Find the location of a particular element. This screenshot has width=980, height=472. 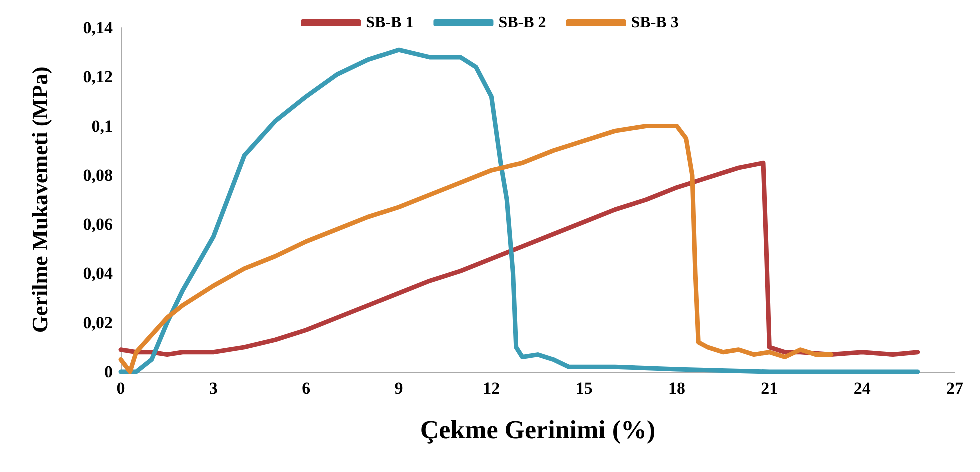

y-tick-label: 0,14 is located at coordinates (98, 28).